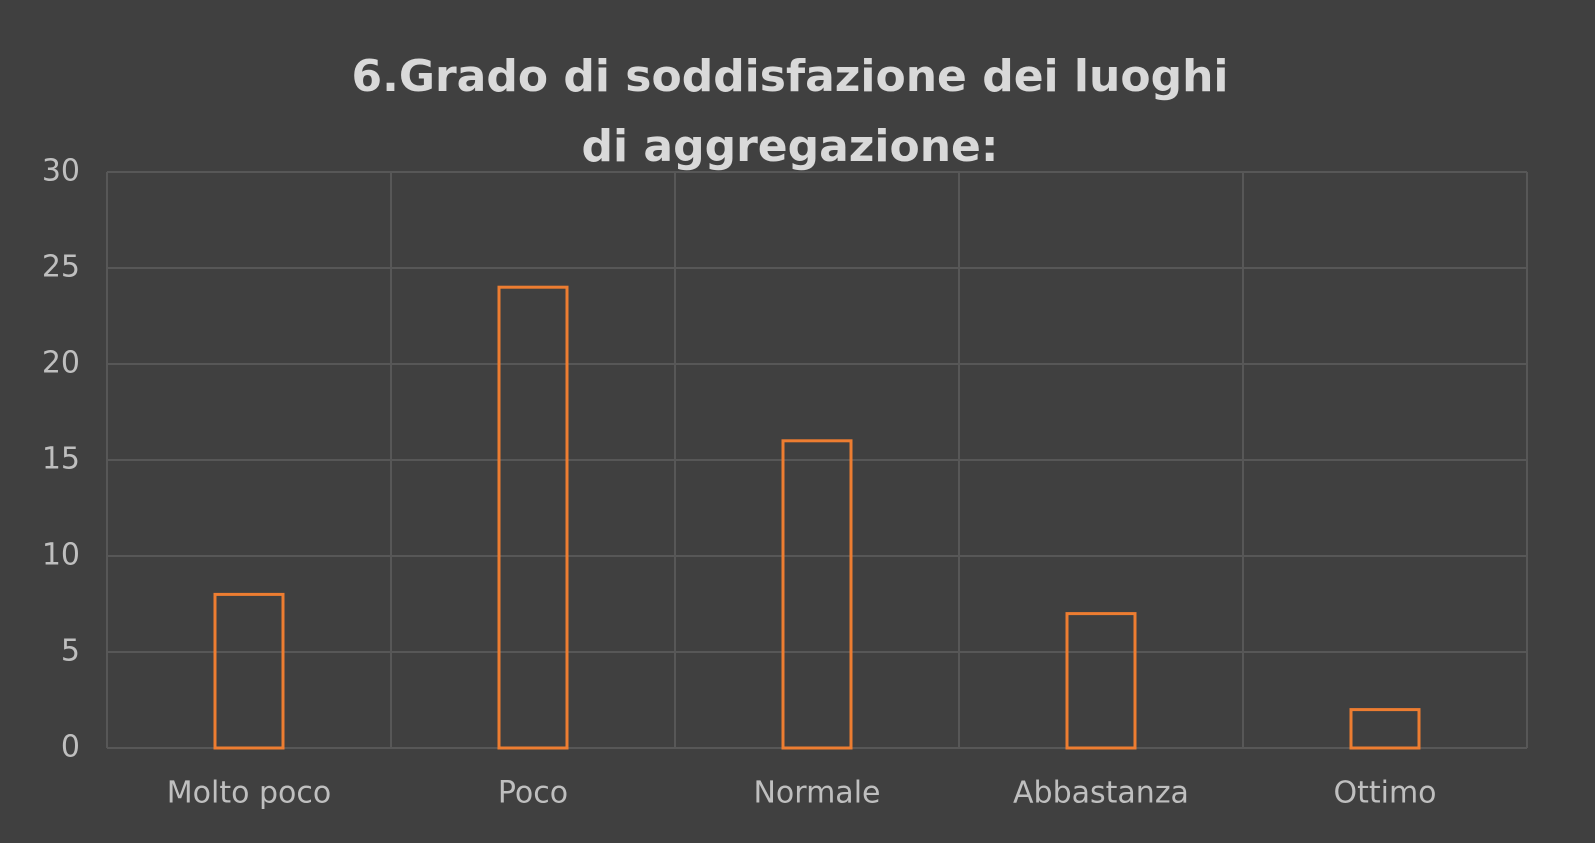 This screenshot has height=843, width=1595. I want to click on y-tick-label: 10, so click(61, 555).